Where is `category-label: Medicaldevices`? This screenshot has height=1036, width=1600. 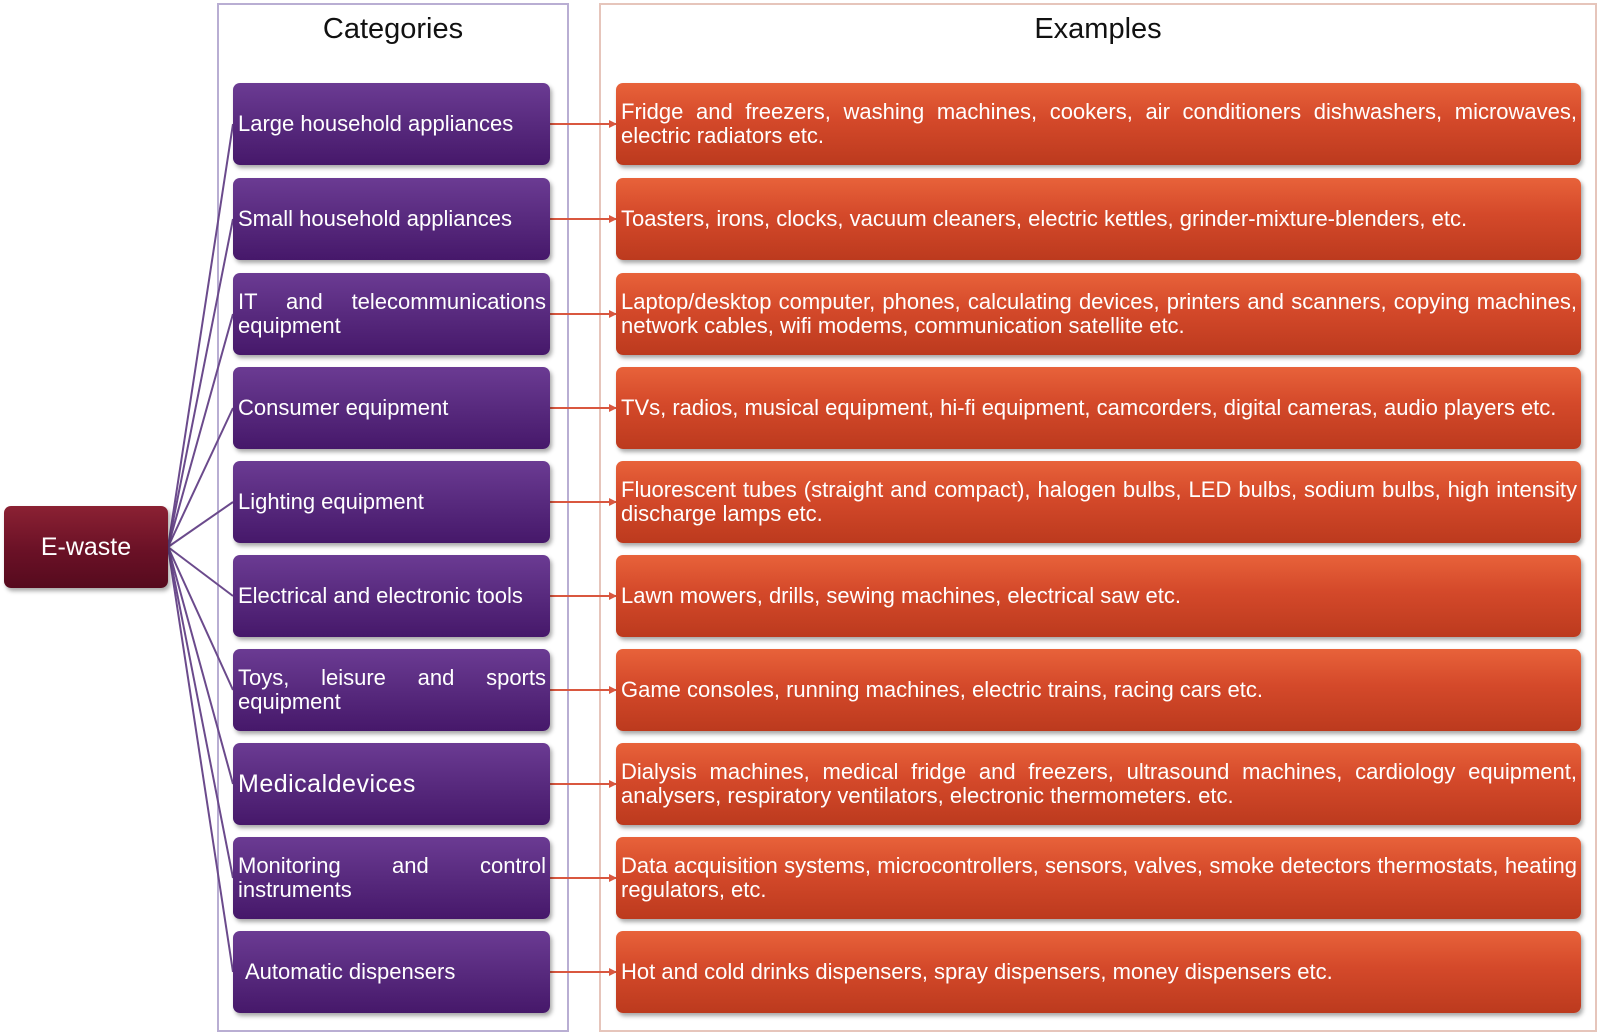
category-label: Medicaldevices is located at coordinates (327, 784).